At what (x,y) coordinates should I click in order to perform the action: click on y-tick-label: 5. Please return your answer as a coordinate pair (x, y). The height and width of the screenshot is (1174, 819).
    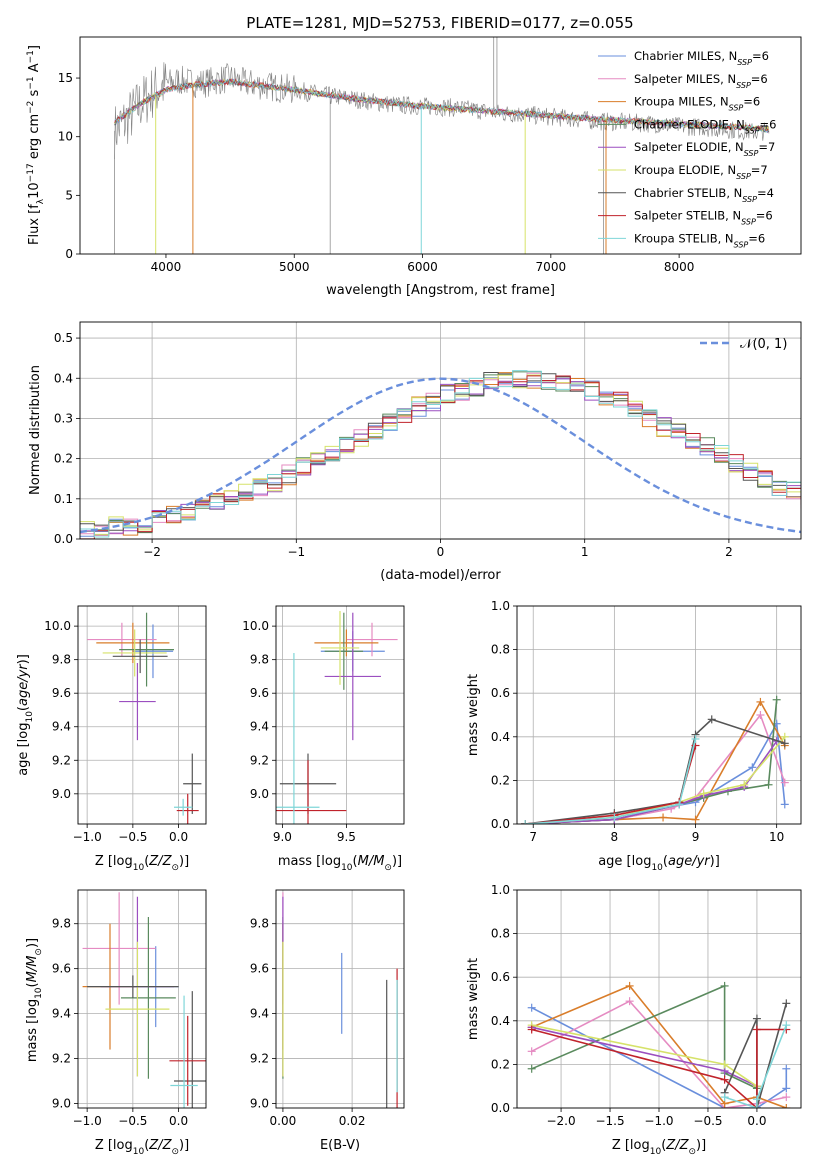
    Looking at the image, I should click on (69, 195).